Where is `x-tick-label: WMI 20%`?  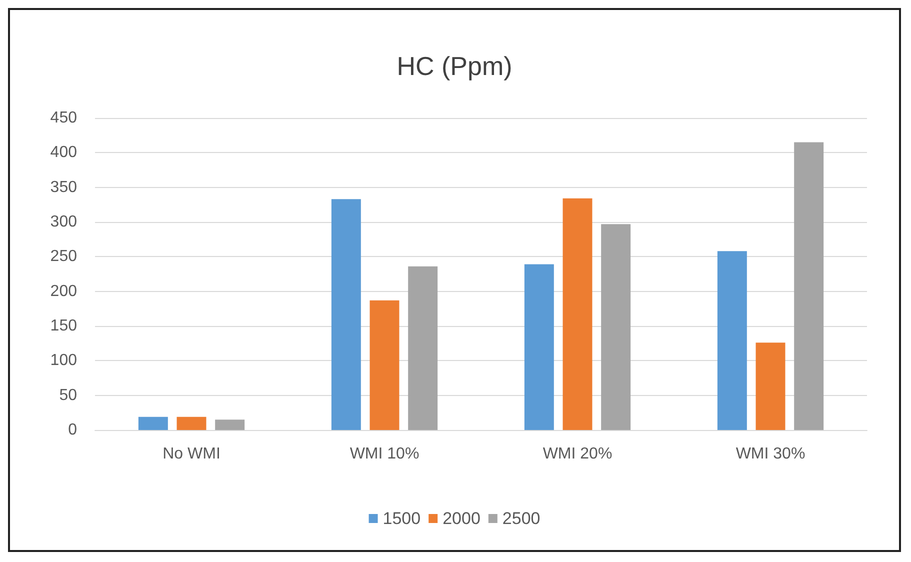
x-tick-label: WMI 20% is located at coordinates (577, 454).